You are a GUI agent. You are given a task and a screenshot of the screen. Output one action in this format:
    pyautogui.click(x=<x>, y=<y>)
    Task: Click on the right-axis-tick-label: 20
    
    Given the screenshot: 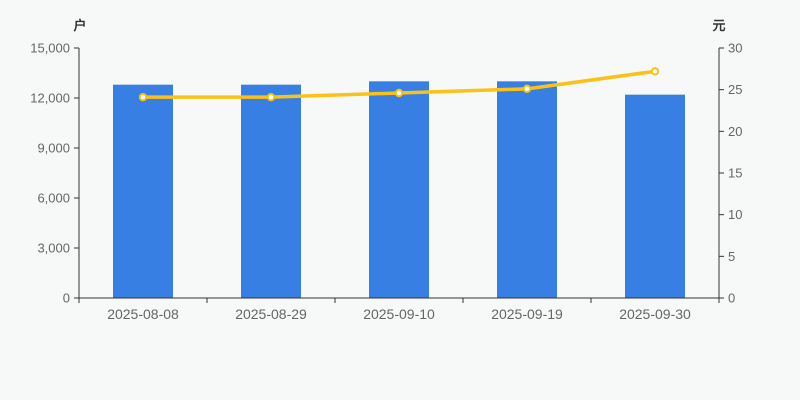 What is the action you would take?
    pyautogui.click(x=735, y=131)
    